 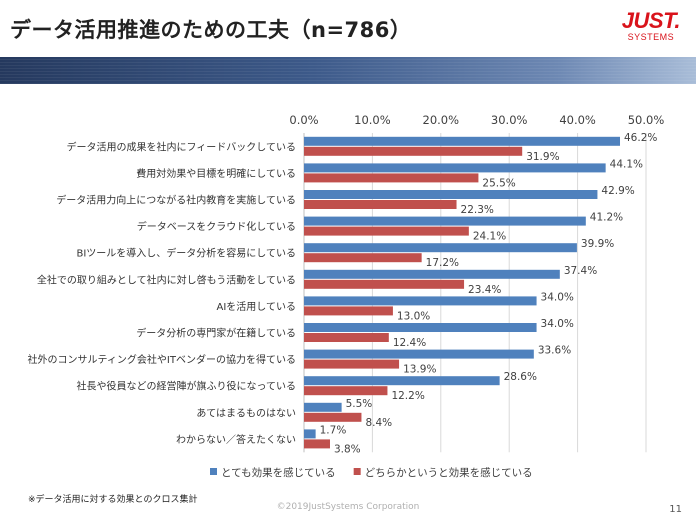 What do you see at coordinates (606, 218) in the screenshot?
I see `data-label-1: 41.2%` at bounding box center [606, 218].